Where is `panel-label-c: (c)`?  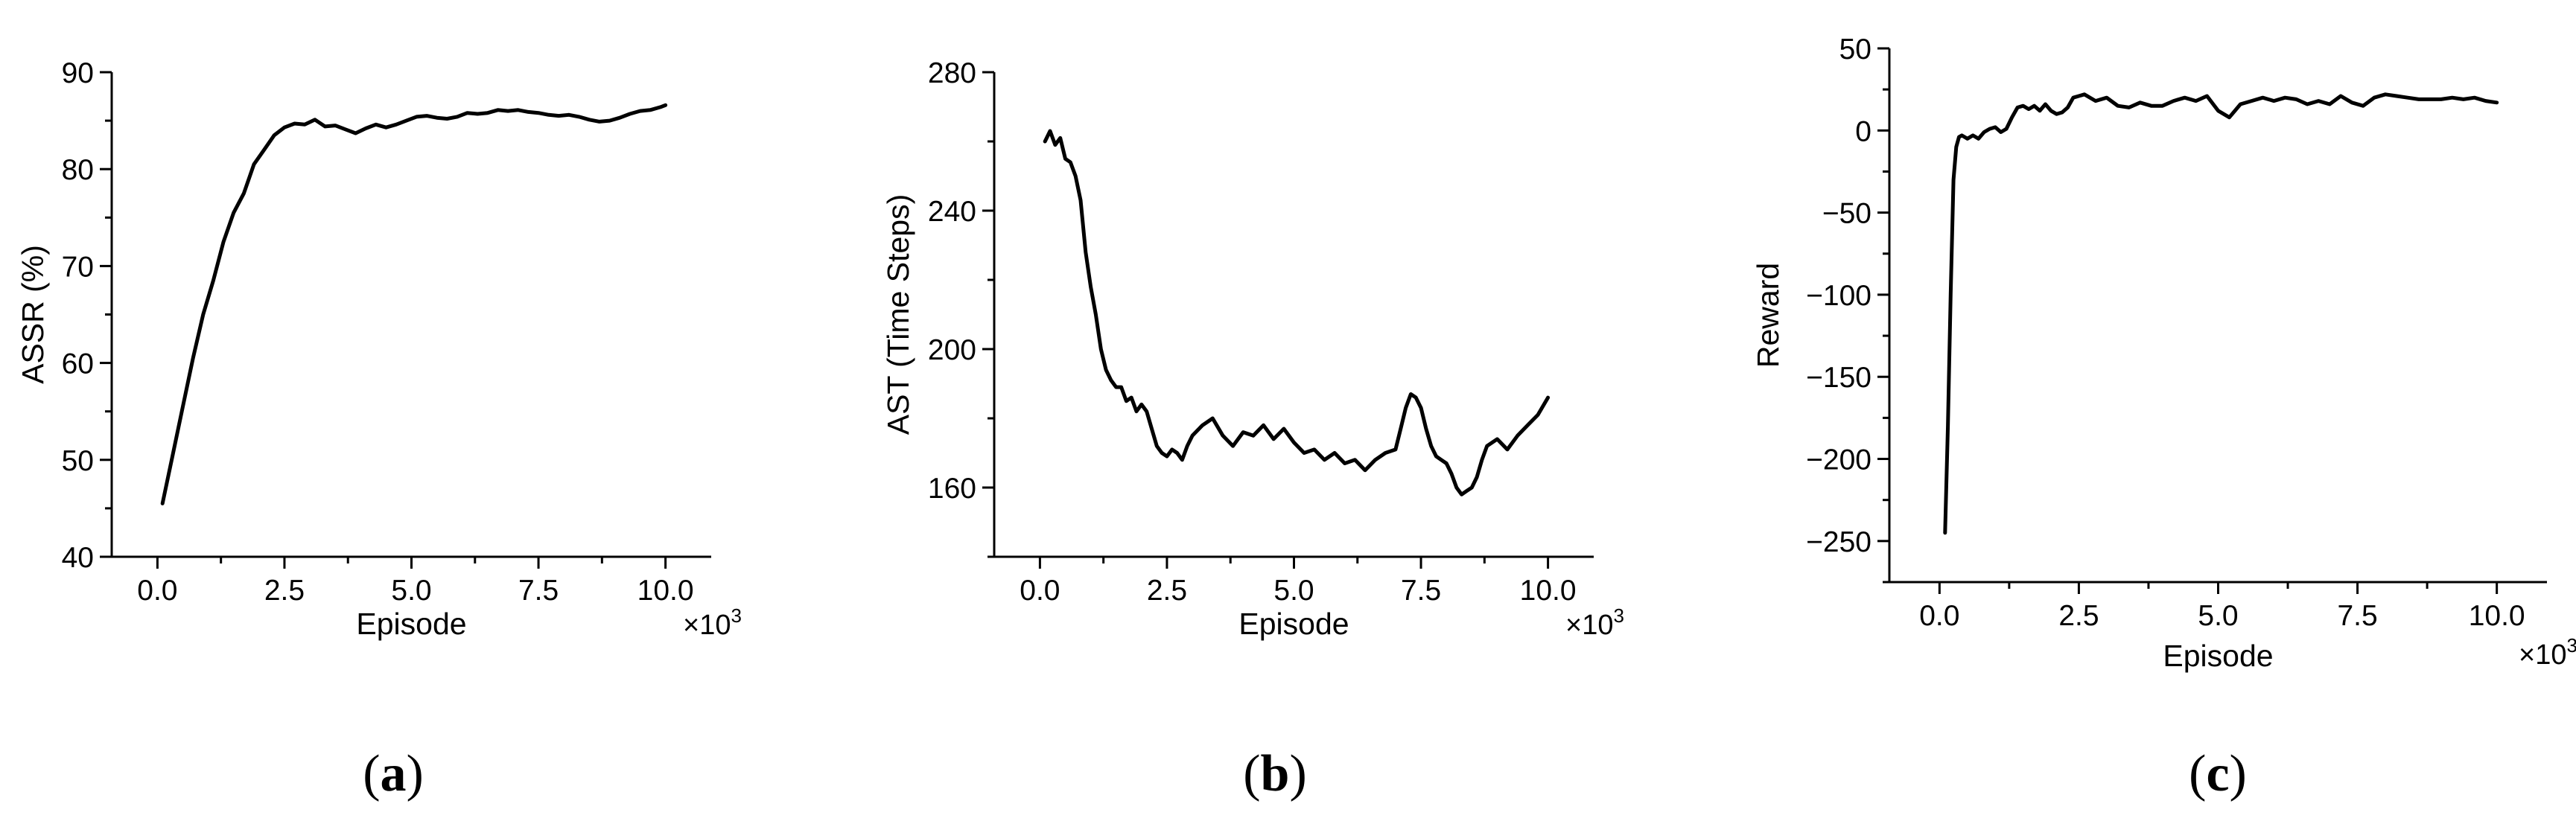 panel-label-c: (c) is located at coordinates (2218, 773).